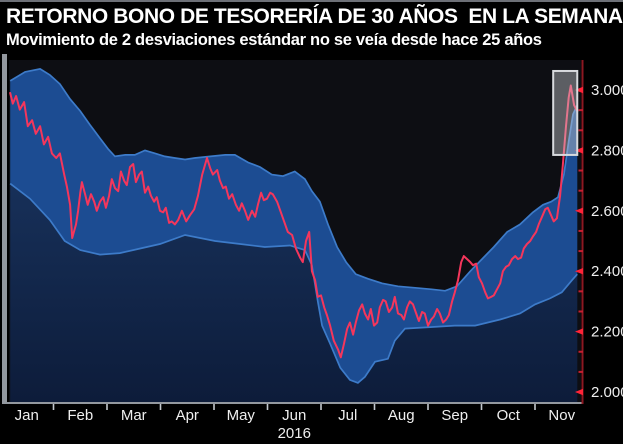 The width and height of the screenshot is (623, 444). Describe the element at coordinates (607, 150) in the screenshot. I see `y-axis-label: 2.800` at that location.